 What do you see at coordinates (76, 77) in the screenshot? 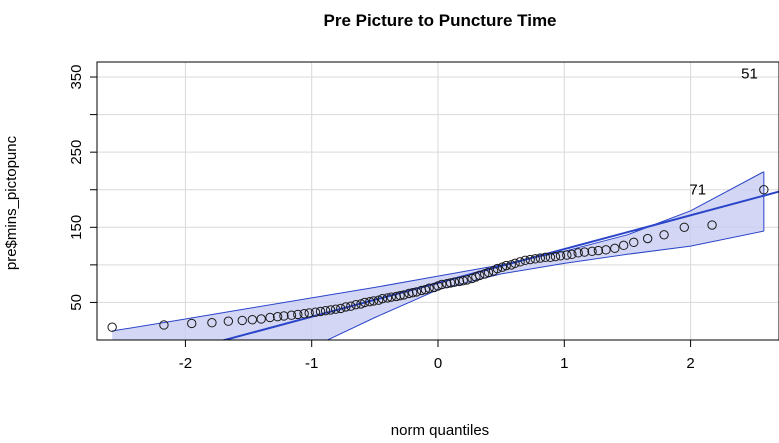
I see `y-tick-label: 350` at bounding box center [76, 77].